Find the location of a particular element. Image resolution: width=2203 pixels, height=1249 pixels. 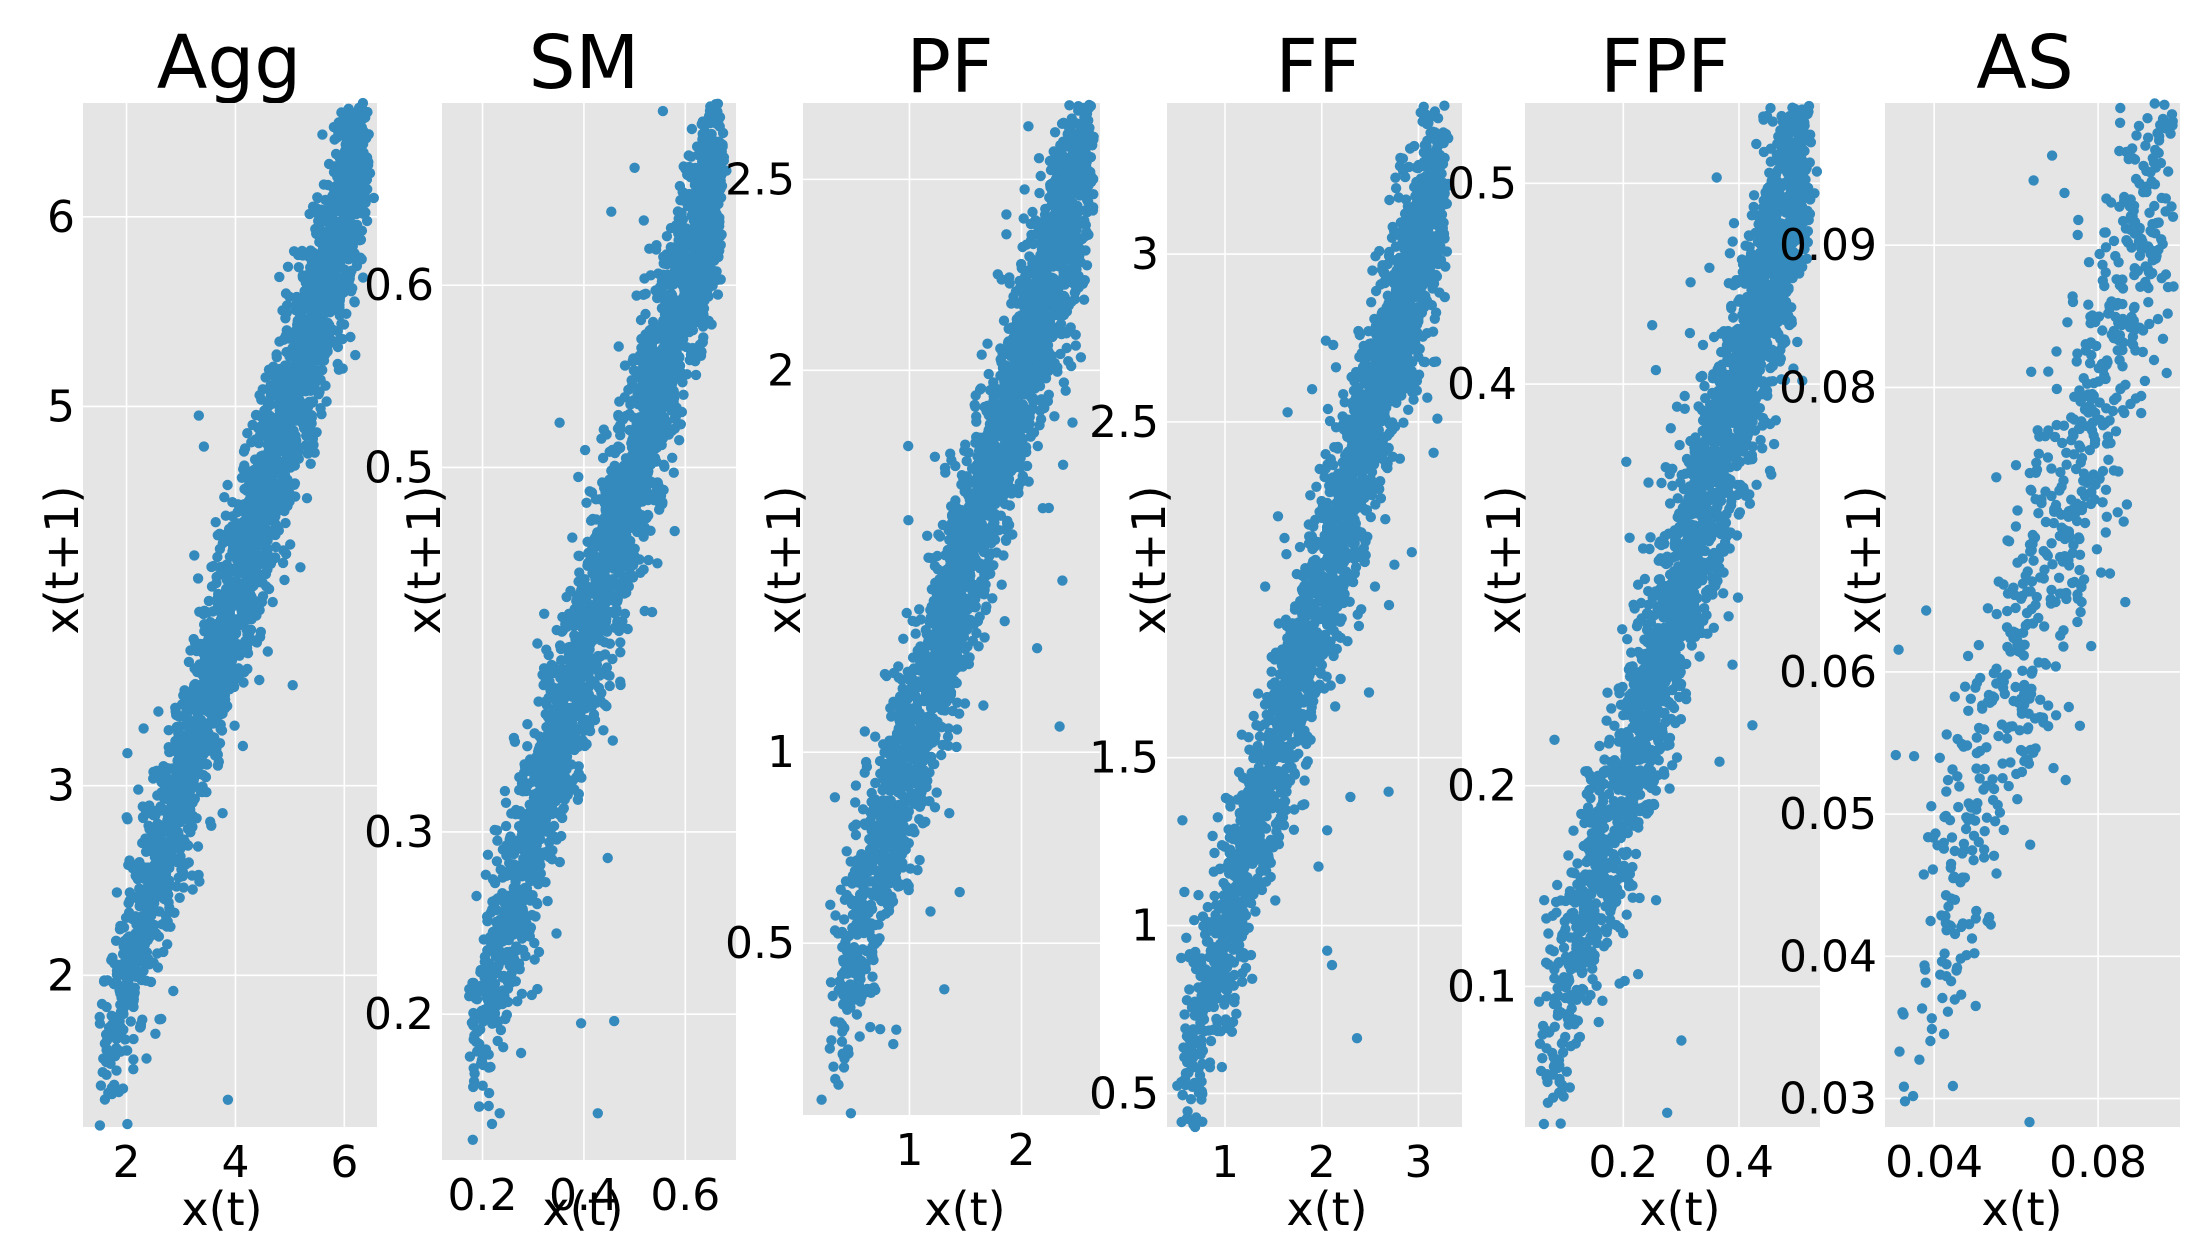

x-axis-label-sm: x(t) is located at coordinates (582, 1209).